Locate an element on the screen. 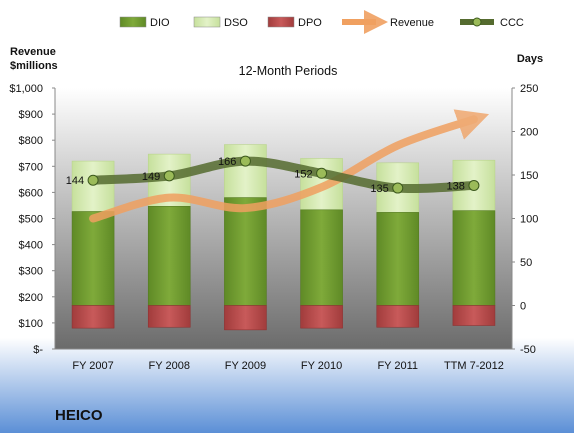 Image resolution: width=574 pixels, height=433 pixels. ccc-data-label: 152 is located at coordinates (303, 174).